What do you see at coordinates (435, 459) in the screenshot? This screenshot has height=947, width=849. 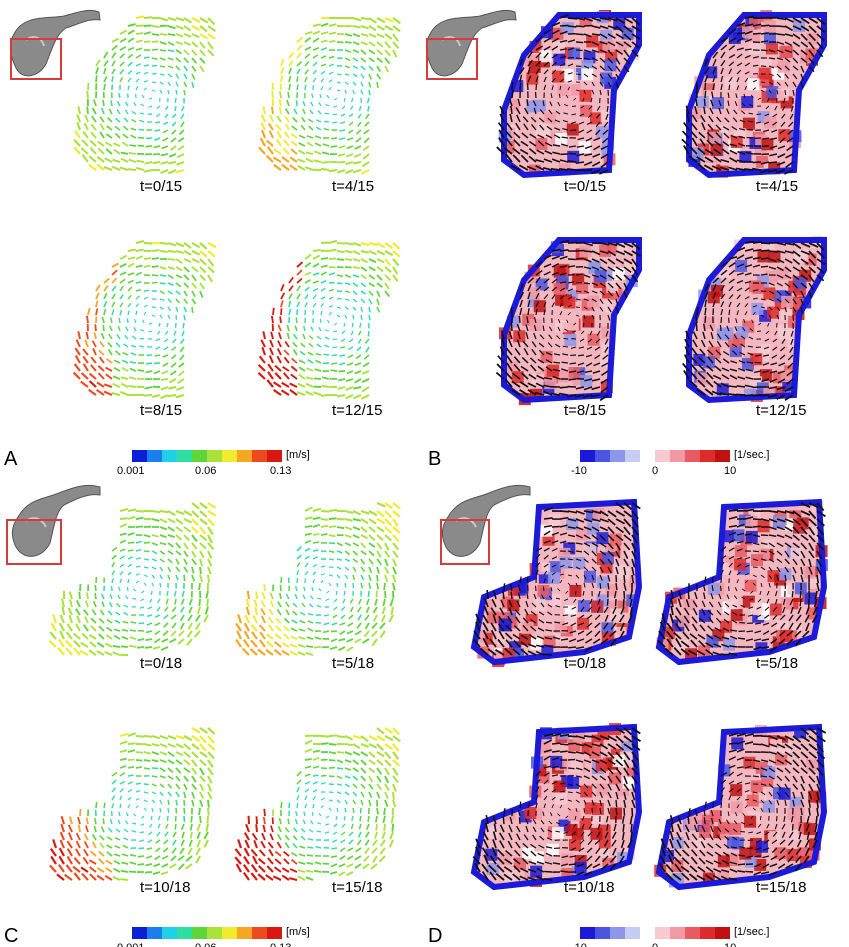 I see `panel-letter: B` at bounding box center [435, 459].